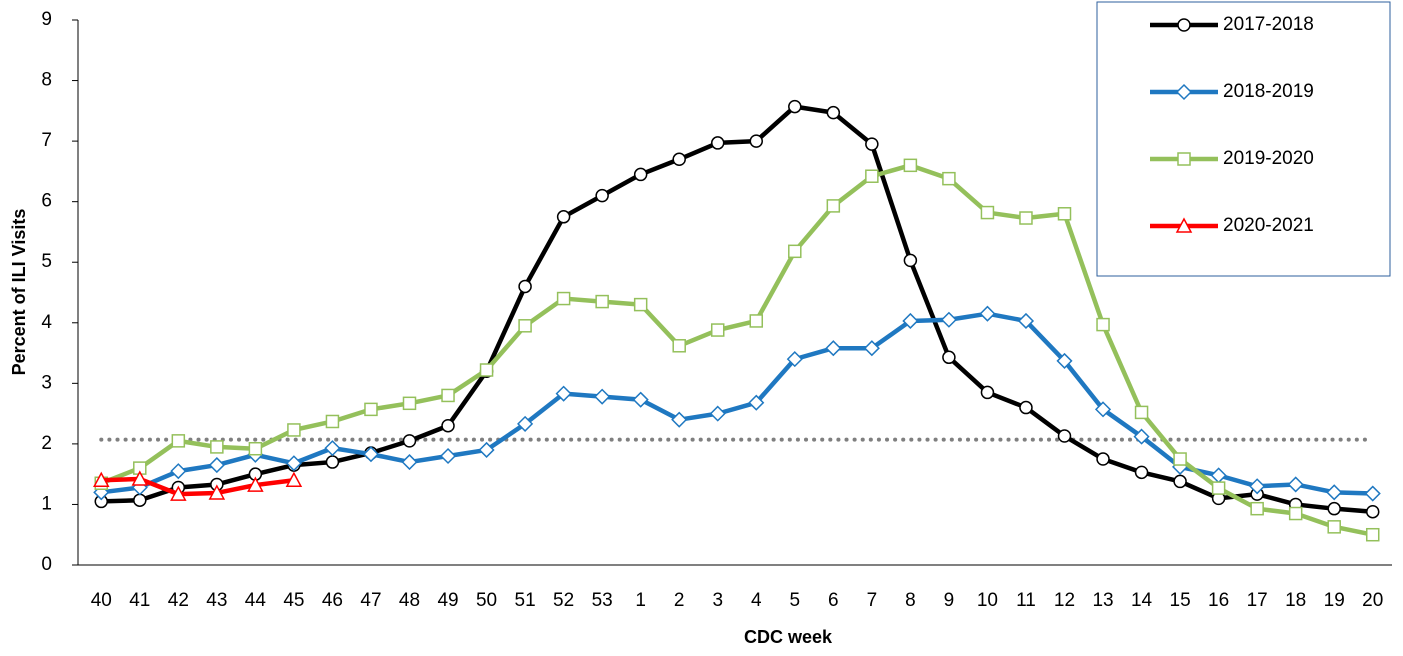 Image resolution: width=1403 pixels, height=656 pixels. Describe the element at coordinates (1295, 600) in the screenshot. I see `x-tick-label: 18` at that location.